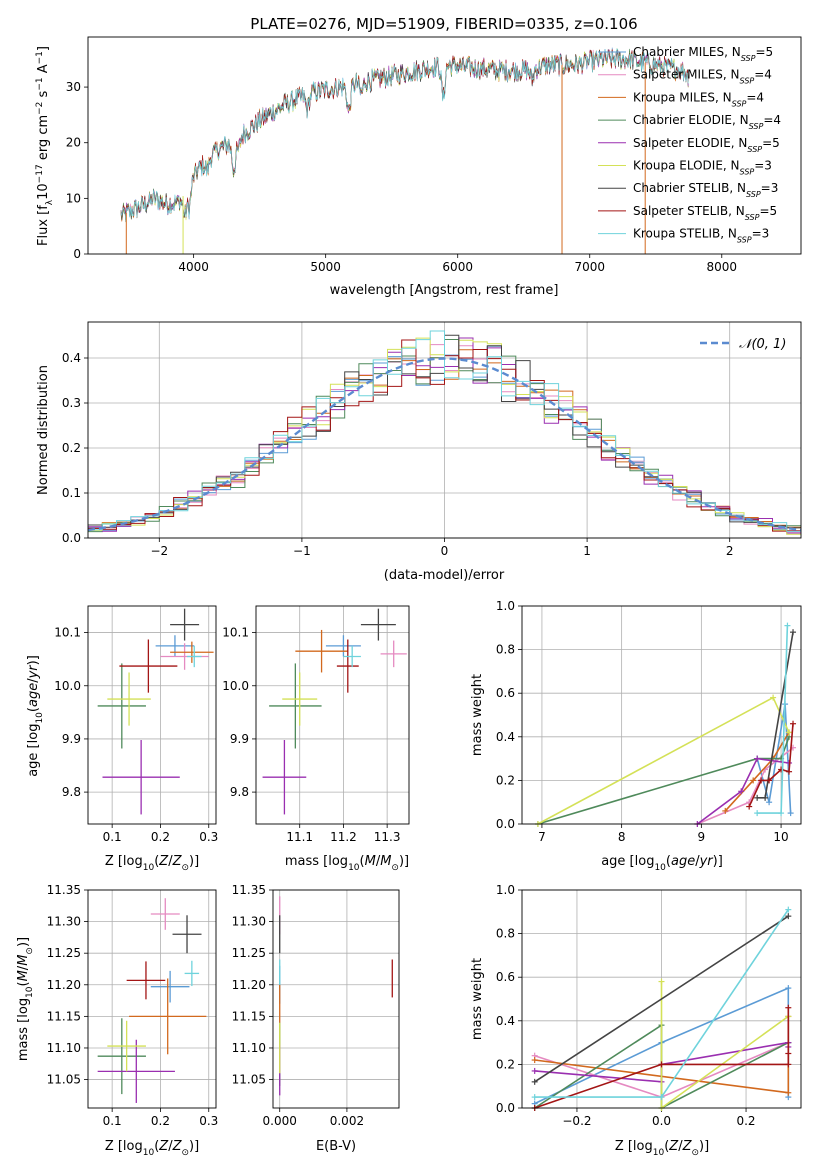  I want to click on legend-label: Salpeter STELIB, NSSP=5, so click(705, 213).